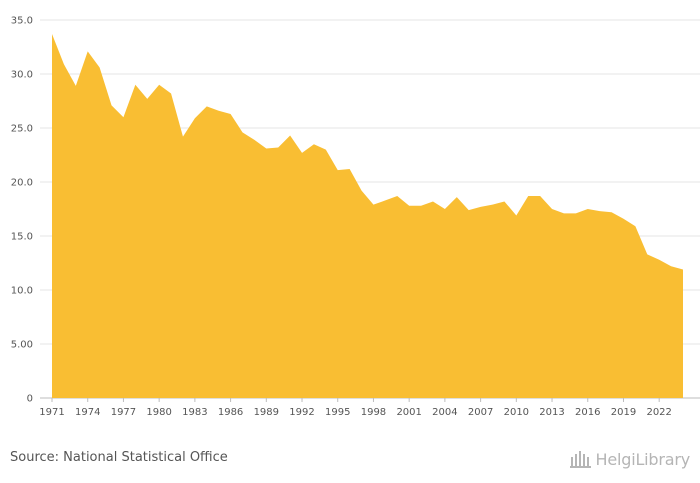 This screenshot has width=700, height=483. I want to click on y-tick-label: 5.00, so click(22, 345).